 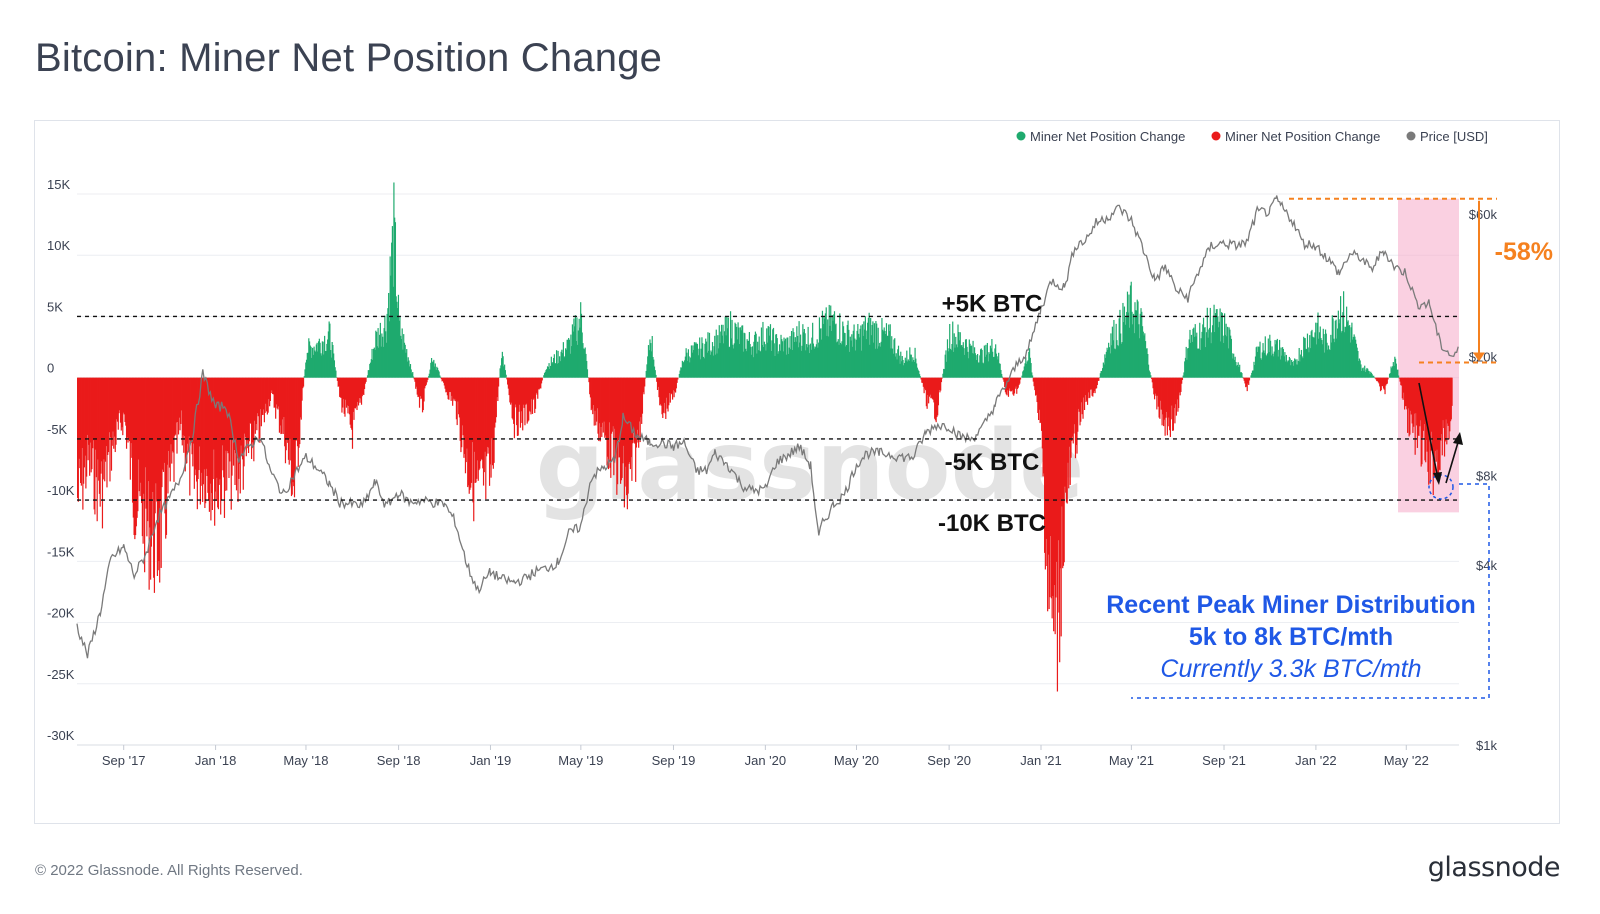 What do you see at coordinates (949, 760) in the screenshot?
I see `x-tick-label: Sep '20` at bounding box center [949, 760].